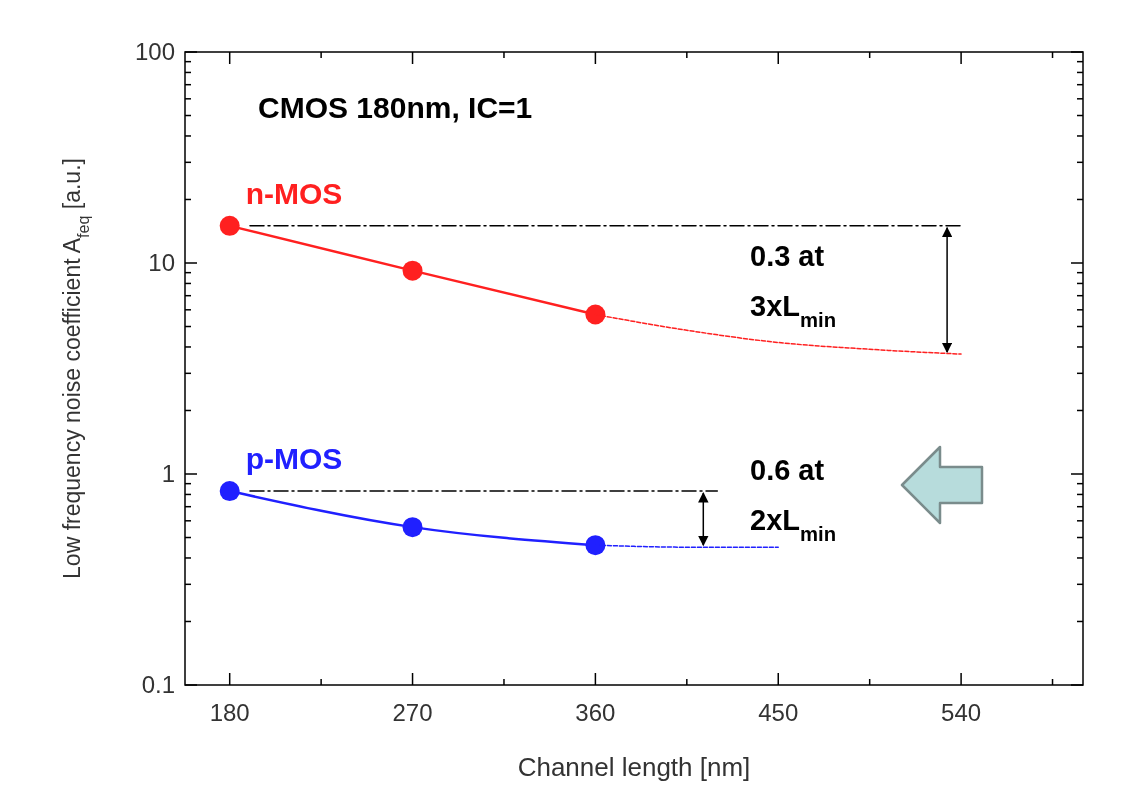 This screenshot has height=799, width=1127. What do you see at coordinates (412, 712) in the screenshot?
I see `x-tick-label: 270` at bounding box center [412, 712].